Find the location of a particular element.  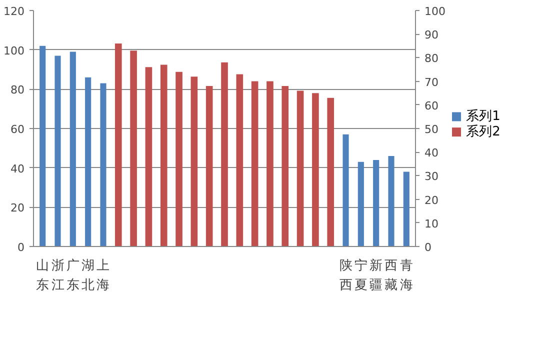

legend-label: 系列2 is located at coordinates (483, 132).